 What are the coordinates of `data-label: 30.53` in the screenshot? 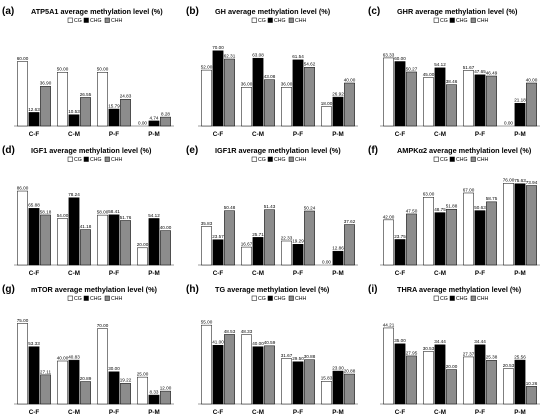 It's located at (429, 348).